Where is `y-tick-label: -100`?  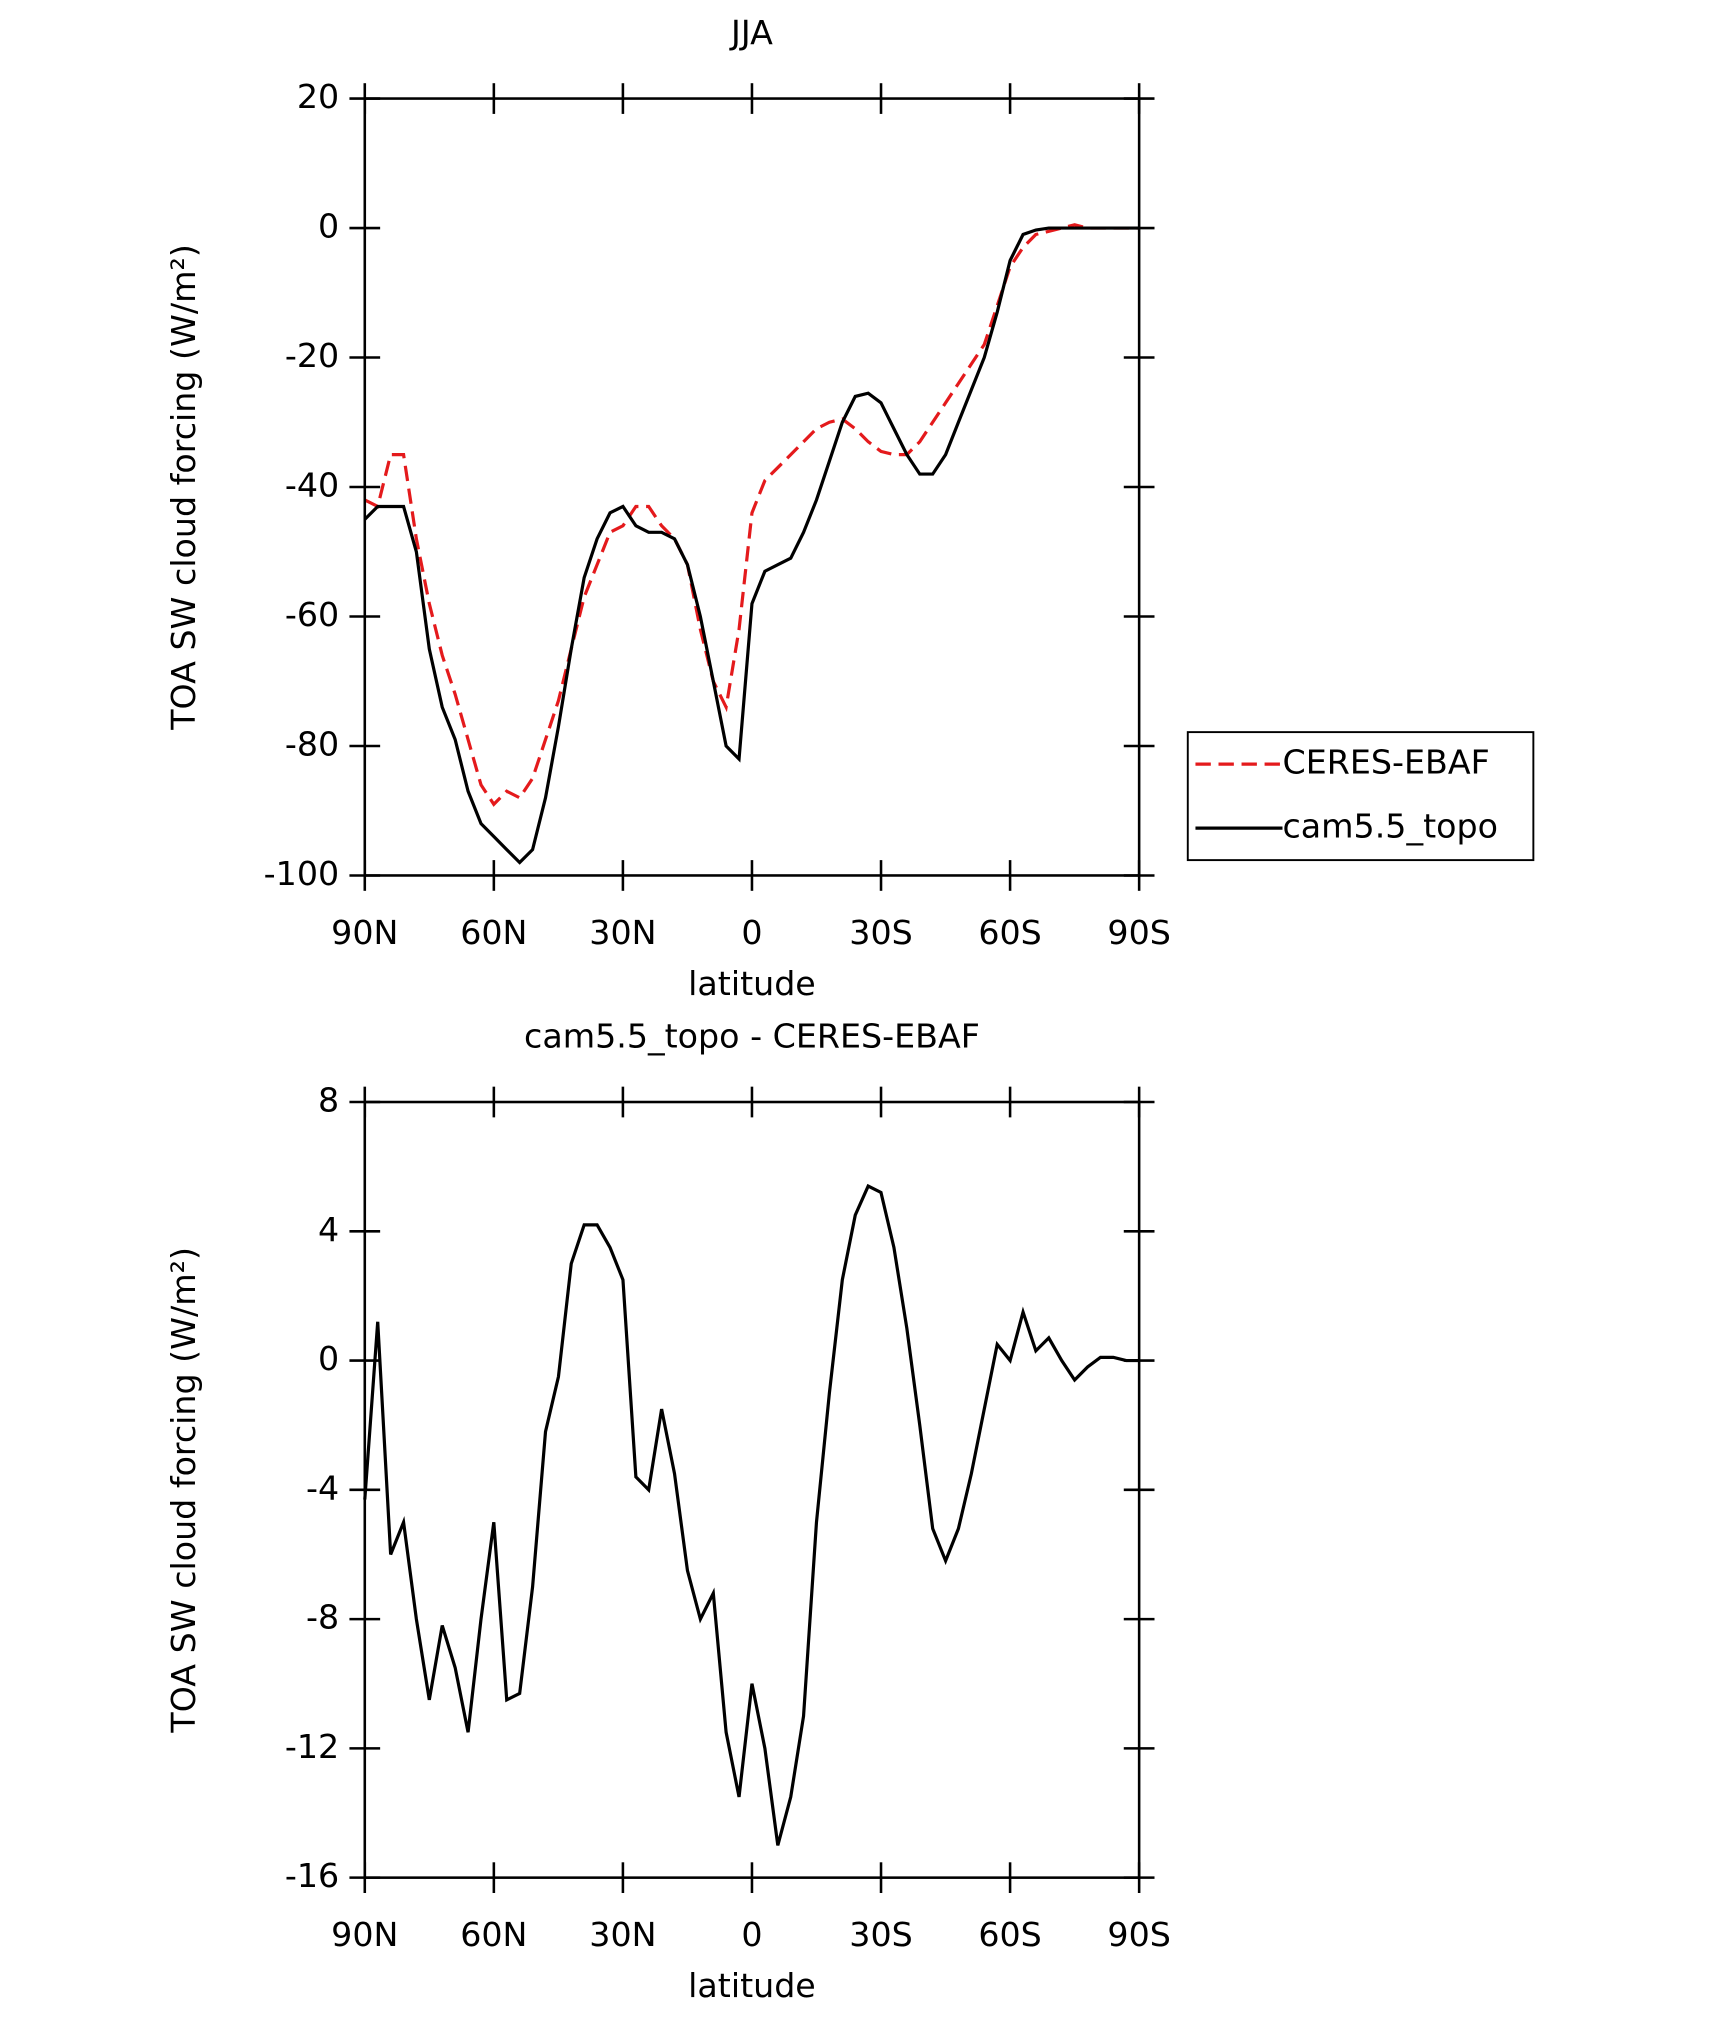
y-tick-label: -100 is located at coordinates (301, 873).